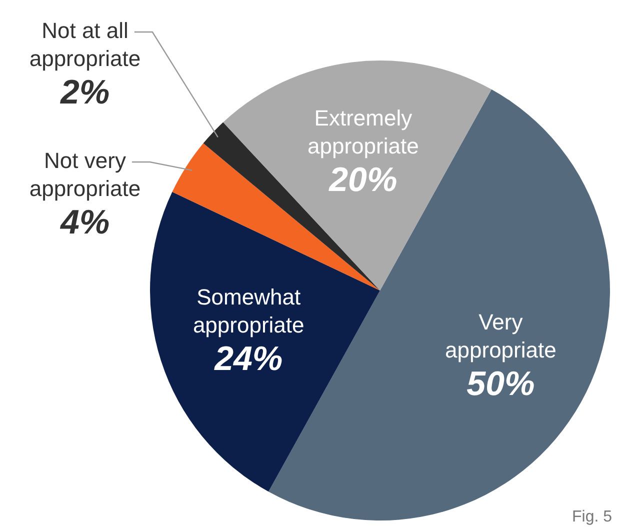  What do you see at coordinates (84, 92) in the screenshot?
I see `data-label: 2%` at bounding box center [84, 92].